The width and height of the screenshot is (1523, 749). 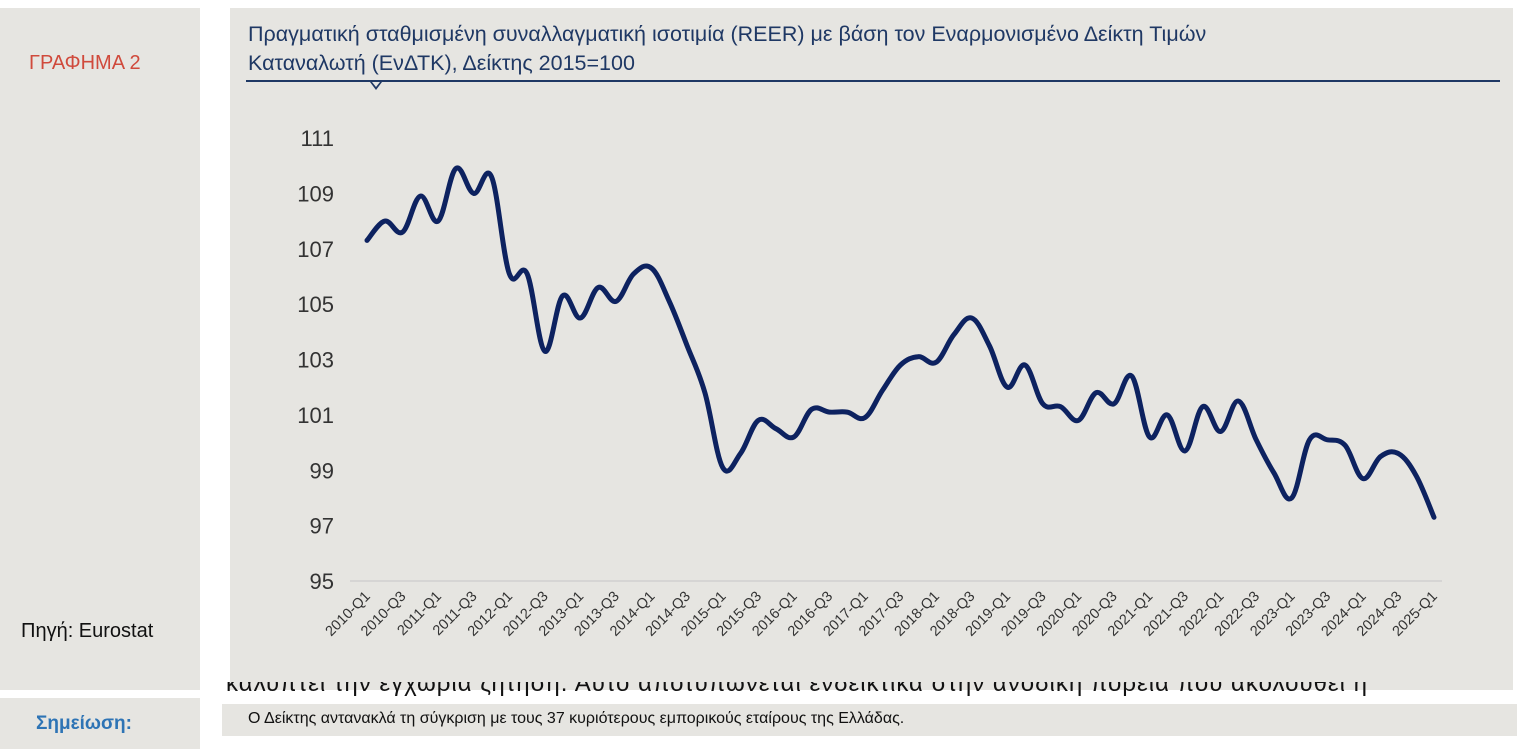 I want to click on left-label-panel: ΓΡΑΦΗΜΑ 2 Πηγή: Eurostat, so click(x=100, y=349).